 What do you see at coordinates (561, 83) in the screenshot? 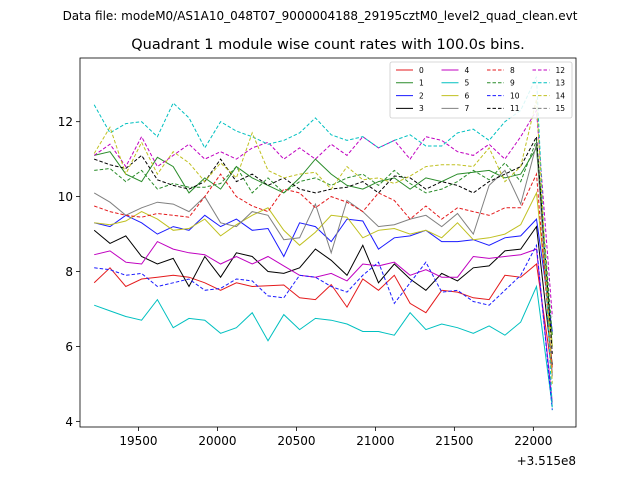
I see `legend-label-13: 13` at bounding box center [561, 83].